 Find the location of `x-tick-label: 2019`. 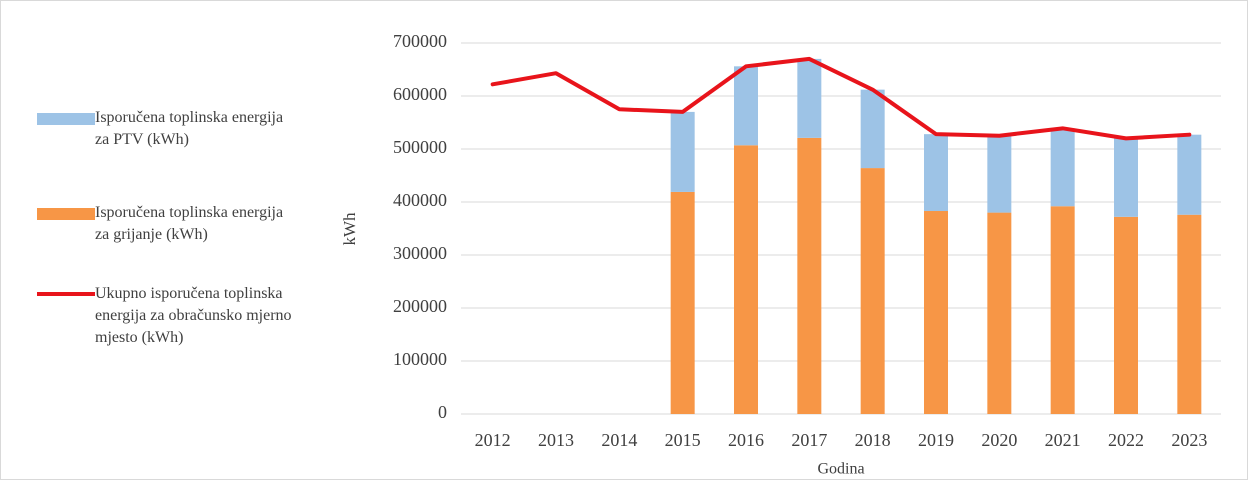

x-tick-label: 2019 is located at coordinates (936, 440).